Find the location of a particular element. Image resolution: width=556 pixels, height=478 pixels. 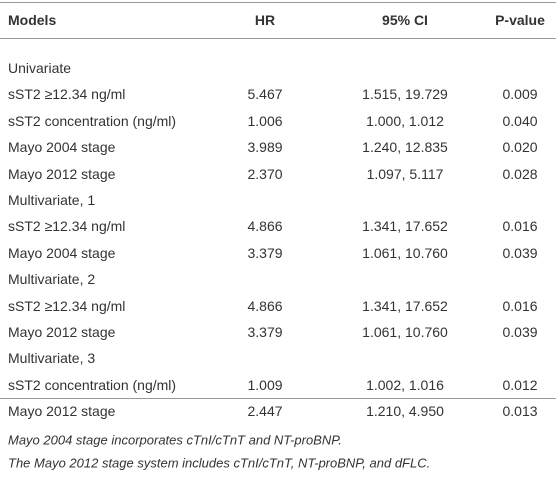

header-cell: HR is located at coordinates (265, 20).